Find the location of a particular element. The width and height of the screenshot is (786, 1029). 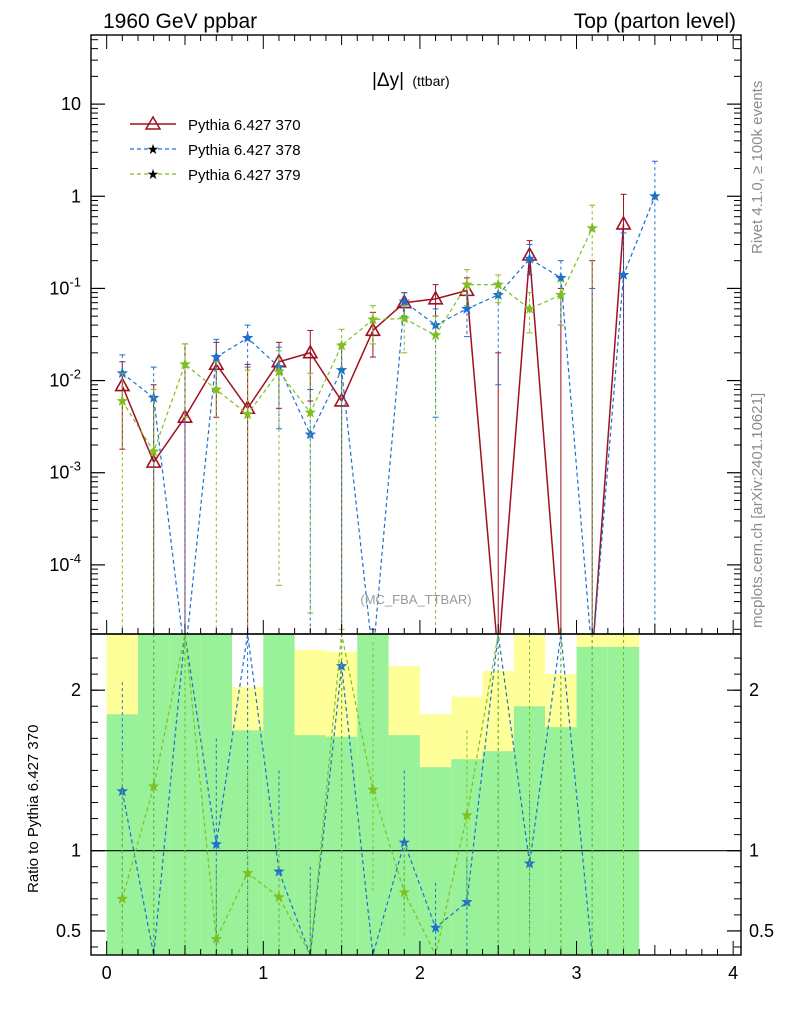

y-tick-label: 10⁻⁴ is located at coordinates (65, 563).